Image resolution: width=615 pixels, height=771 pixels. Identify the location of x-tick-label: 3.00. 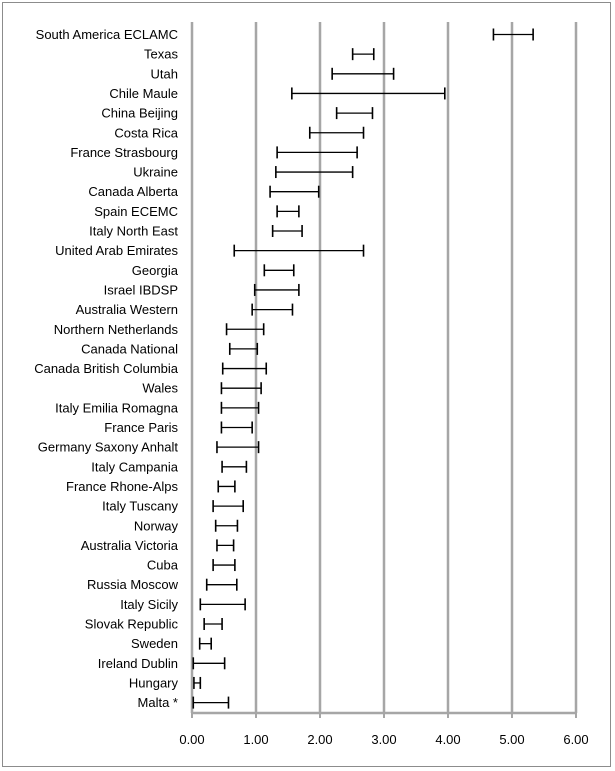
(383, 739).